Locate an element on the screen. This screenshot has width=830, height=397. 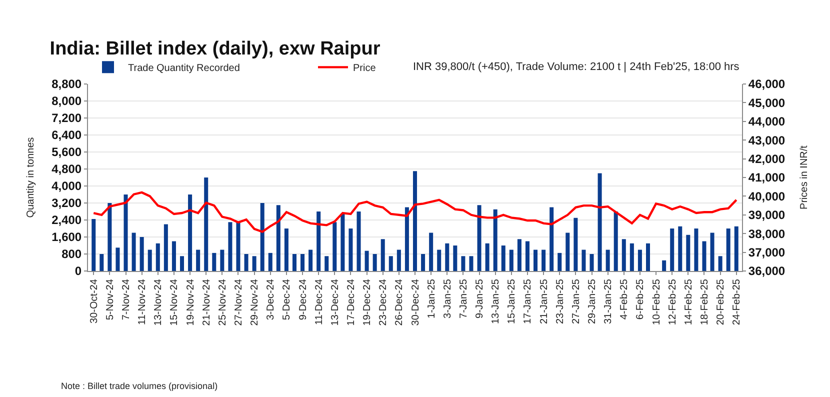
x-tick-label: 18-Feb-25 is located at coordinates (704, 302).